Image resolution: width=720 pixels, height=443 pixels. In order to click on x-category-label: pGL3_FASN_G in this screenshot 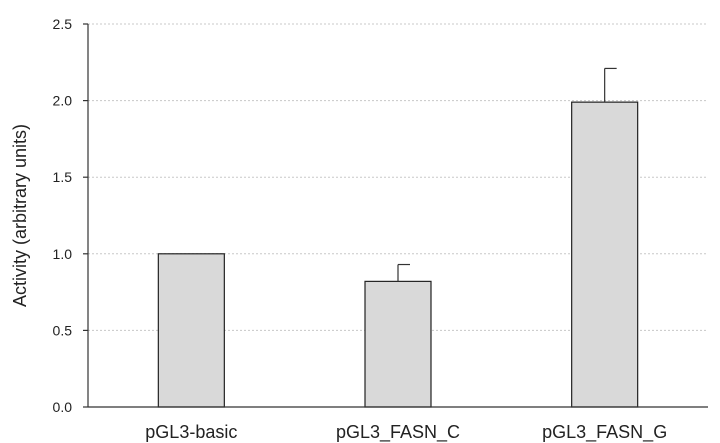, I will do `click(604, 432)`.